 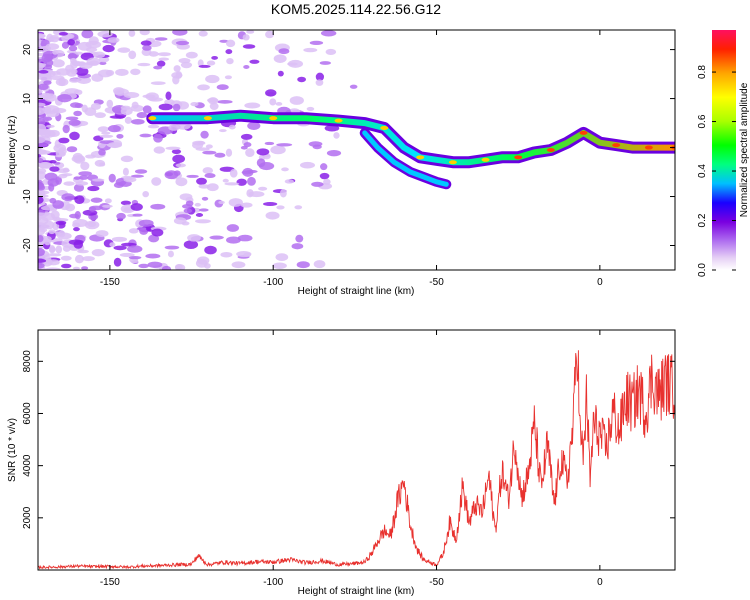 I want to click on colorbar-tick-label: 0.6, so click(x=702, y=121).